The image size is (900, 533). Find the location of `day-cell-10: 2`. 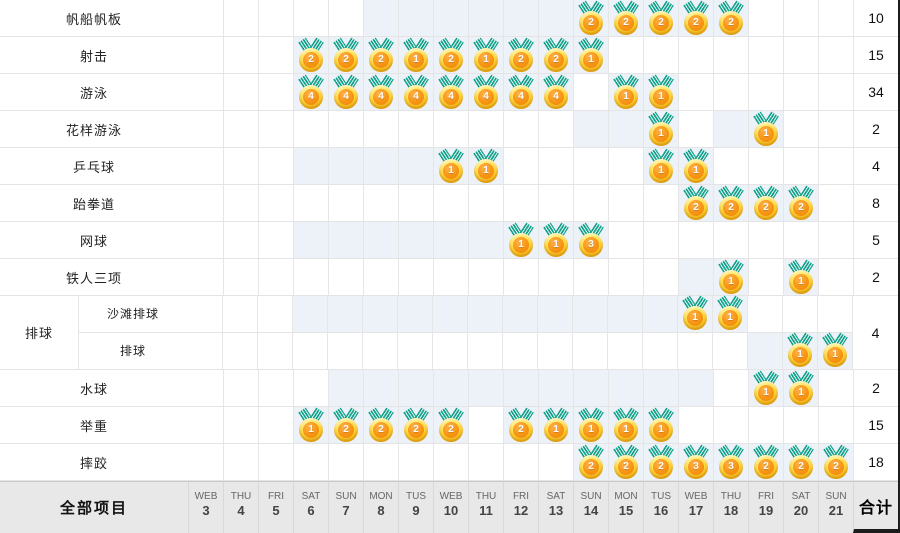

day-cell-10: 2 is located at coordinates (450, 425).